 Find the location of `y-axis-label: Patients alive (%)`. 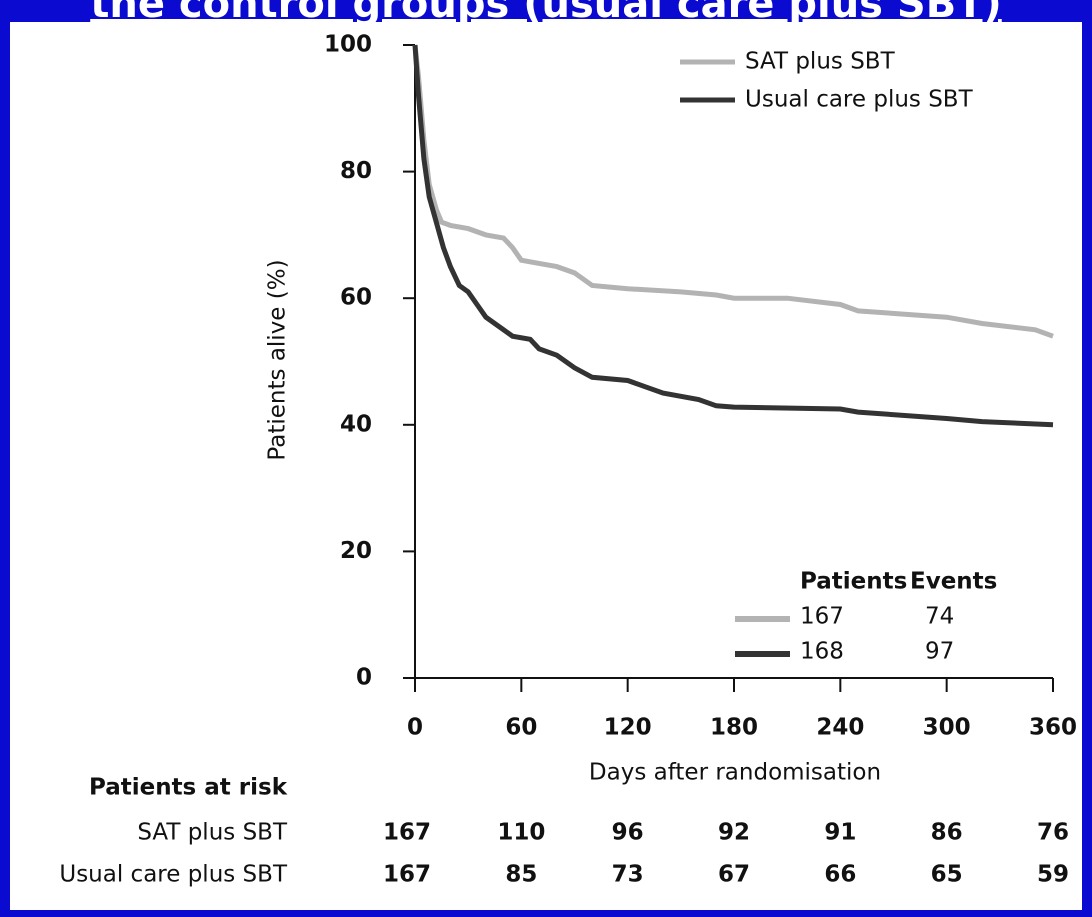

y-axis-label: Patients alive (%) is located at coordinates (278, 359).